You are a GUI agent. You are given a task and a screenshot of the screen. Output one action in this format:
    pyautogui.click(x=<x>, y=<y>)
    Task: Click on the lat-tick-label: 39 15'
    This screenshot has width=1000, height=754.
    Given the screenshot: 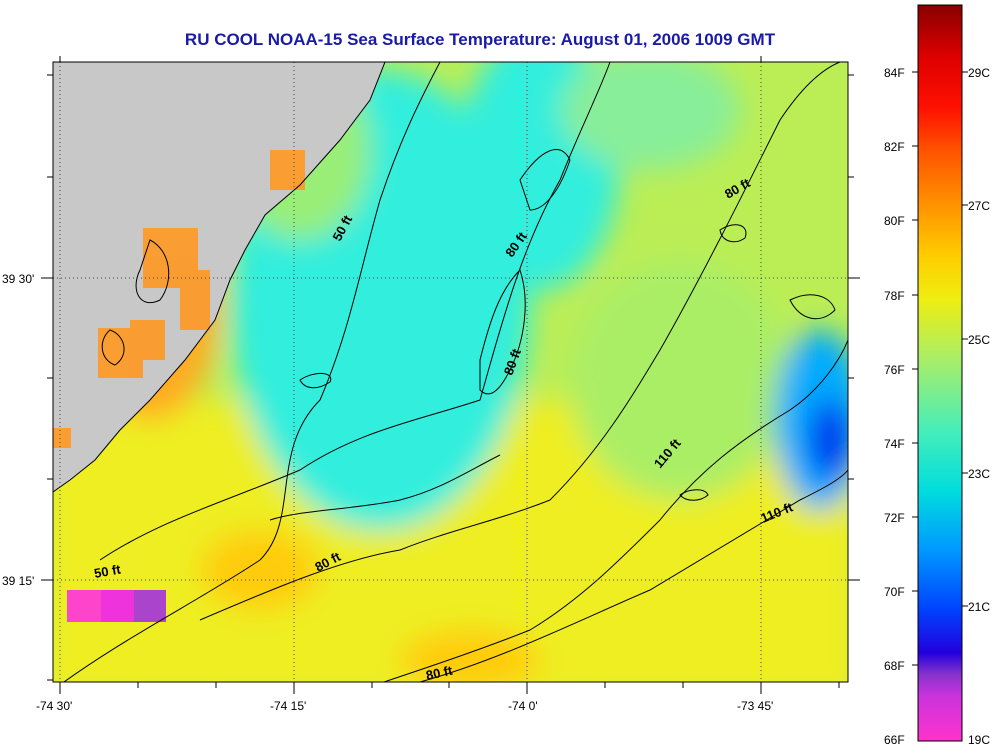 What is the action you would take?
    pyautogui.click(x=18, y=581)
    